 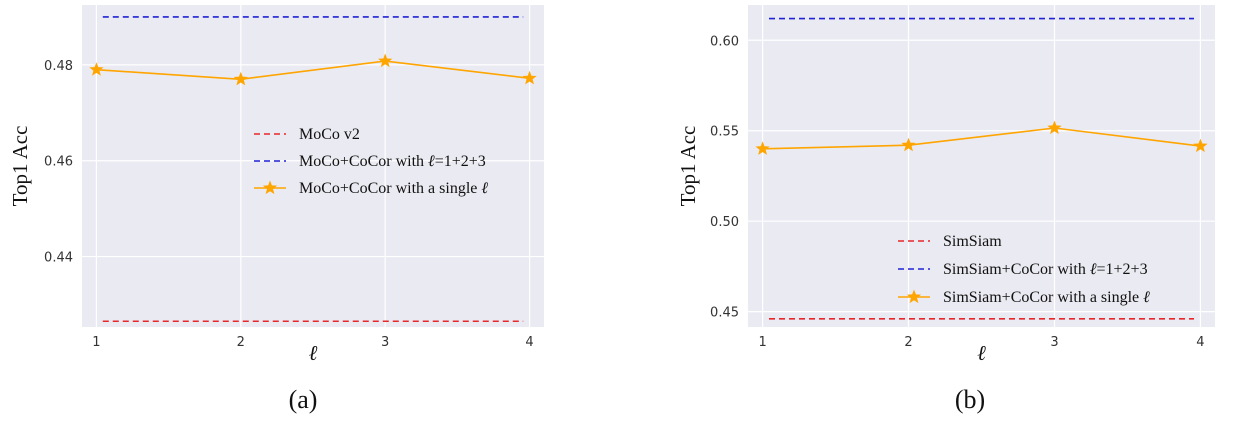 What do you see at coordinates (393, 188) in the screenshot?
I see `legend-label: MoCo+CoCor with a single ℓ` at bounding box center [393, 188].